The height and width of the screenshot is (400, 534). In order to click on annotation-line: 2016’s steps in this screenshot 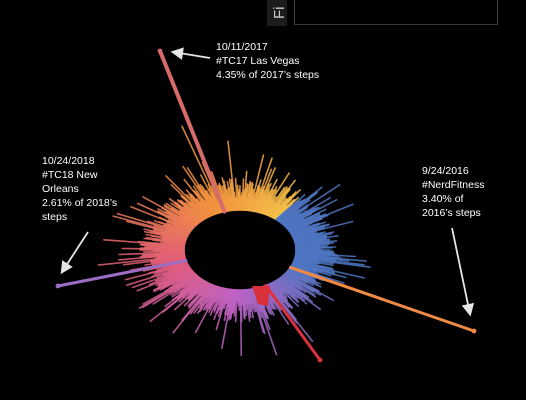, I will do `click(451, 213)`.